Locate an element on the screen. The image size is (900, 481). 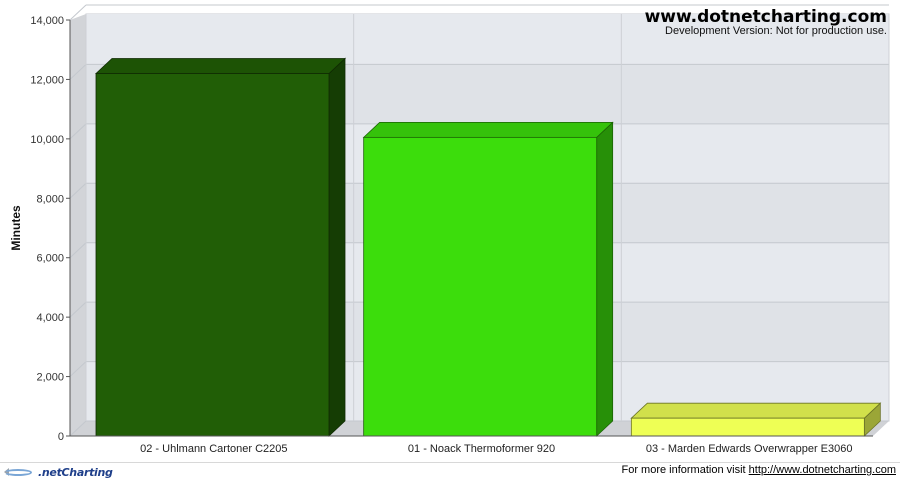
y-tick-label: 12,000 is located at coordinates (47, 80).